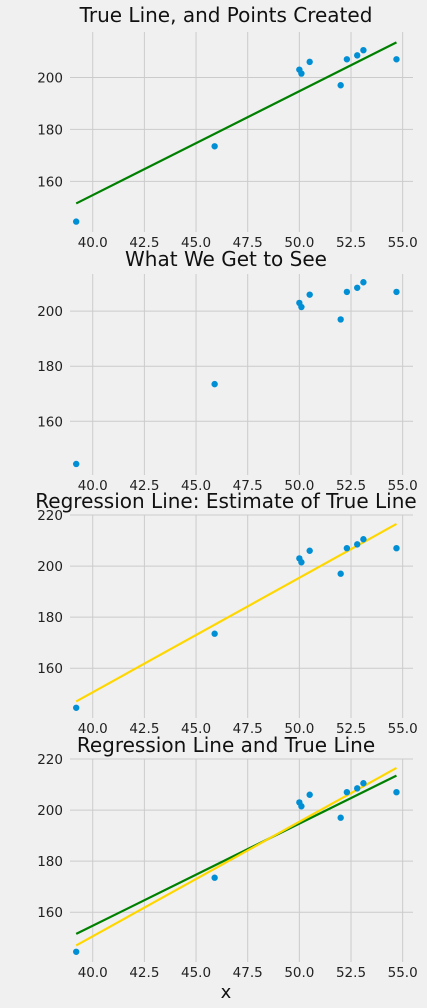 The height and width of the screenshot is (1008, 427). Describe the element at coordinates (225, 501) in the screenshot. I see `panel-title: Regression Line: Estimate of True Line` at that location.